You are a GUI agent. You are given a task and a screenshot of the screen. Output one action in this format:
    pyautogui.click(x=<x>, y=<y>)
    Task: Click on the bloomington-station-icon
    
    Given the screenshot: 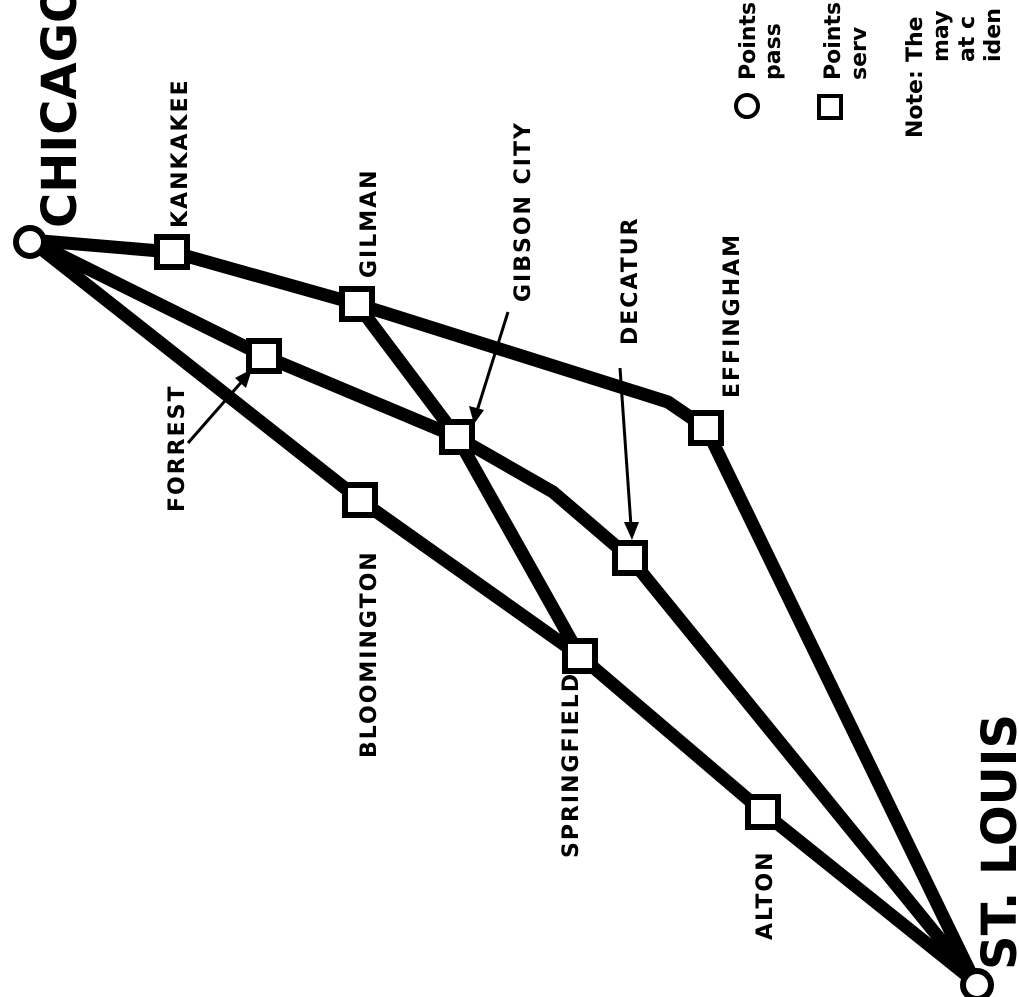 What is the action you would take?
    pyautogui.click(x=360, y=500)
    